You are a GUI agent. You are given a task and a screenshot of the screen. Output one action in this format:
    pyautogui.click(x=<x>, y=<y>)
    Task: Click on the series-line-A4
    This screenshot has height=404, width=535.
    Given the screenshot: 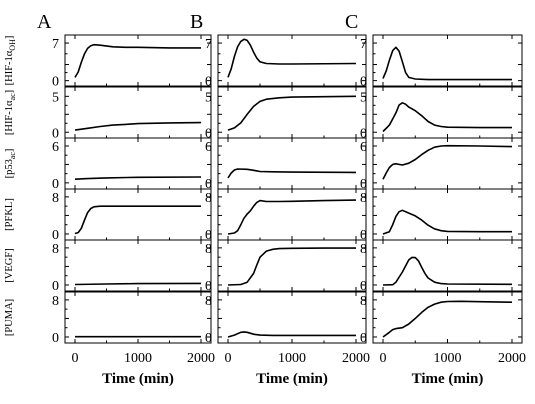 What is the action you would take?
    pyautogui.click(x=137, y=220)
    